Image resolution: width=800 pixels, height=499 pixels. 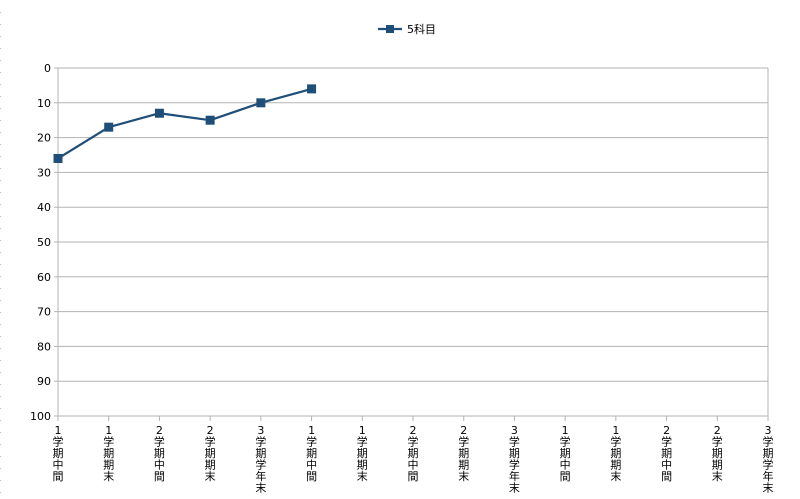 What do you see at coordinates (44, 103) in the screenshot?
I see `y-tick-label: 10` at bounding box center [44, 103].